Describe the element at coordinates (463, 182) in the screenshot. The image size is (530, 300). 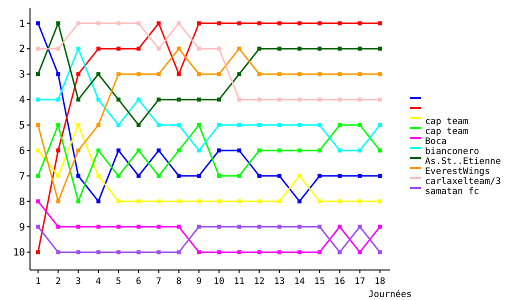
I see `legend-label: carlaxelteam/3` at that location.